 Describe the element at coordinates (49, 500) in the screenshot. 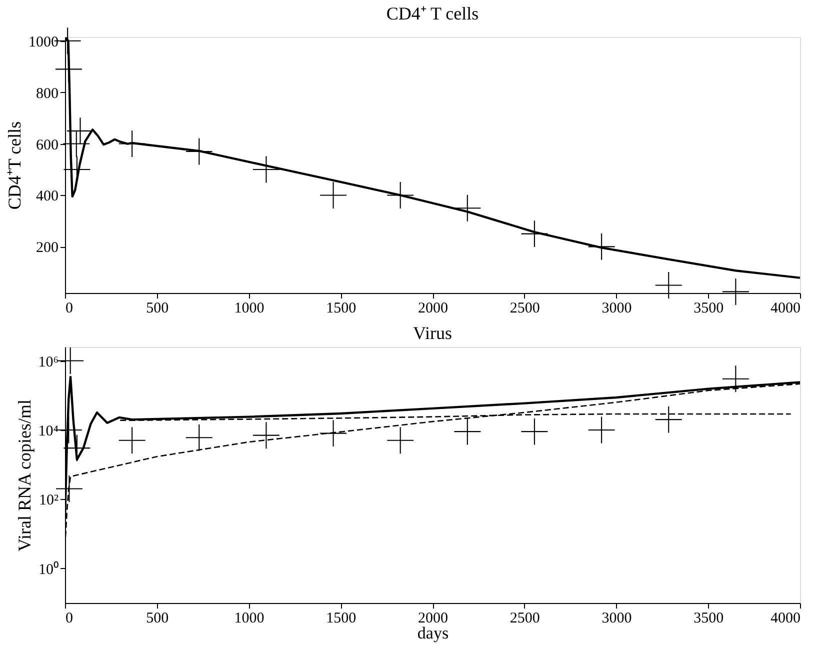

I see `y-tick-label: 10²` at that location.